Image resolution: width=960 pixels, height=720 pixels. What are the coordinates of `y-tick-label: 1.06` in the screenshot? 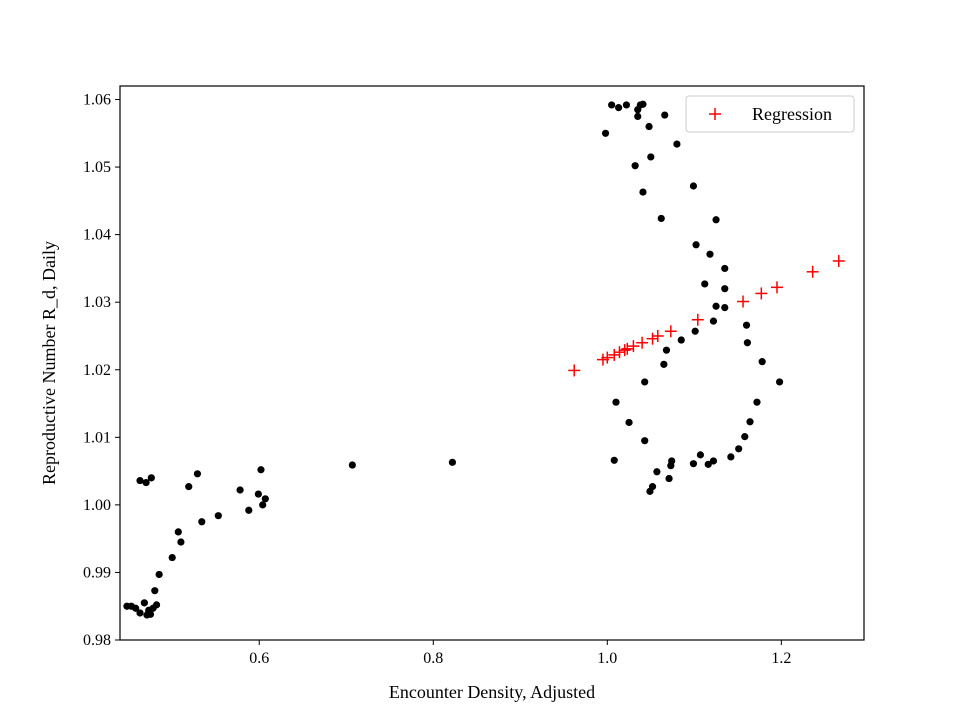 It's located at (97, 100).